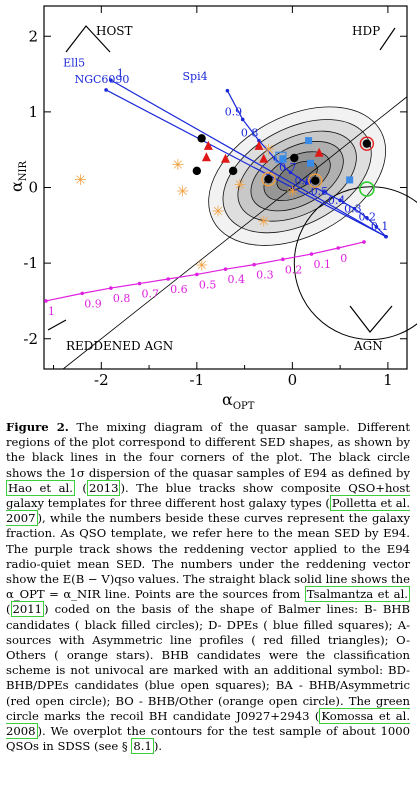 The height and width of the screenshot is (808, 417). What do you see at coordinates (37, 427) in the screenshot?
I see `caption-label: Figure 2.` at bounding box center [37, 427].